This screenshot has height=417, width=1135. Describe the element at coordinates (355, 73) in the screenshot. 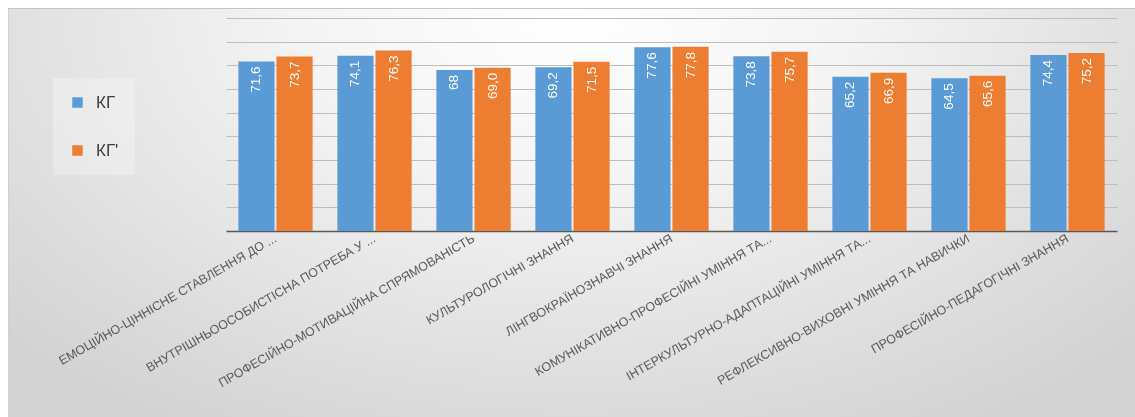

I see `data-label: 74,1` at that location.